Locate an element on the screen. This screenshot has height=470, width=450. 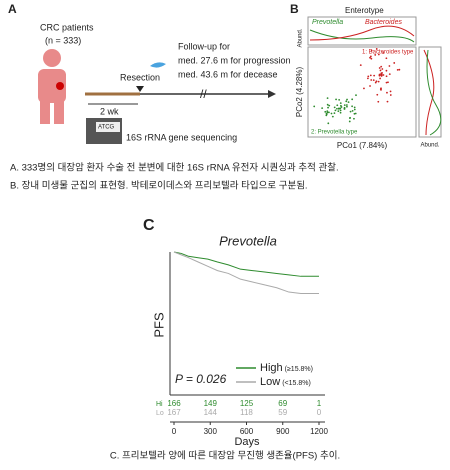
x-tick-label: 900 is located at coordinates (283, 431).